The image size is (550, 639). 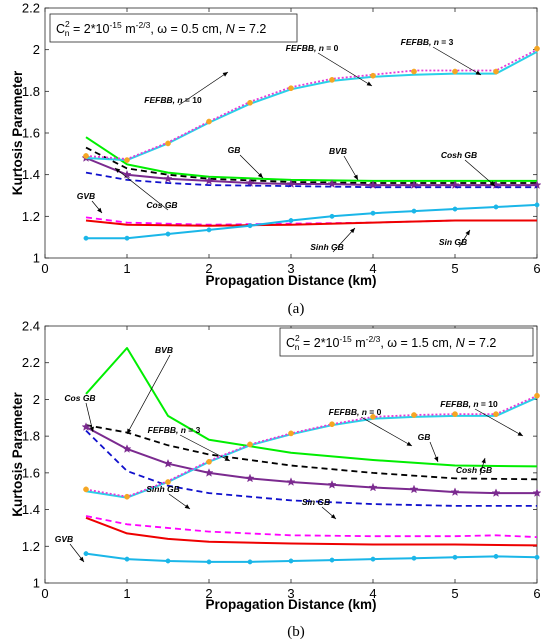 What do you see at coordinates (536, 593) in the screenshot?
I see `panel-b-x-tick-label: 6` at bounding box center [536, 593].